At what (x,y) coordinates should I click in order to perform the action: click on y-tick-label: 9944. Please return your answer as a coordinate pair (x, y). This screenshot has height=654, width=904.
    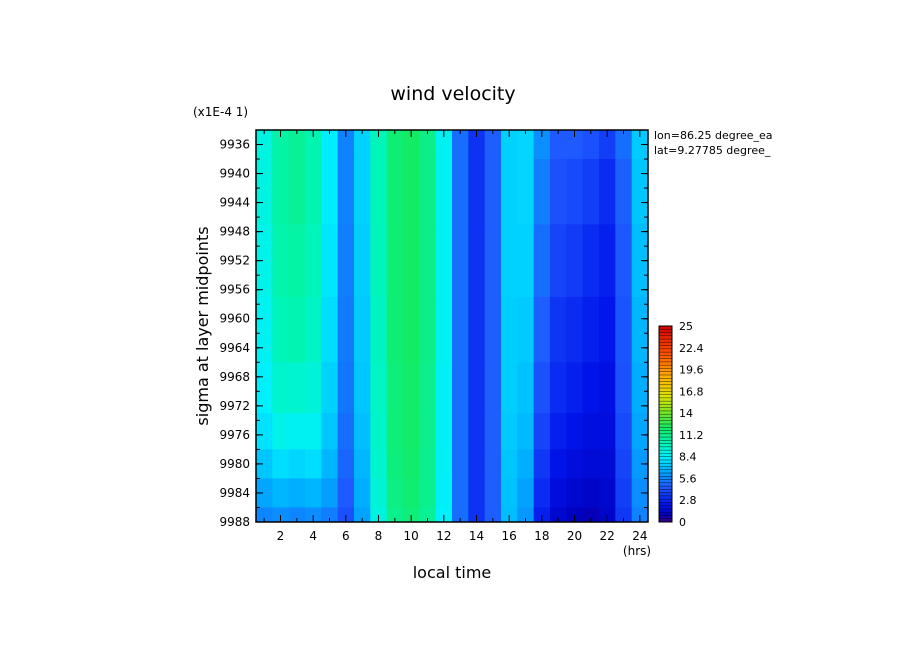
    Looking at the image, I should click on (234, 203).